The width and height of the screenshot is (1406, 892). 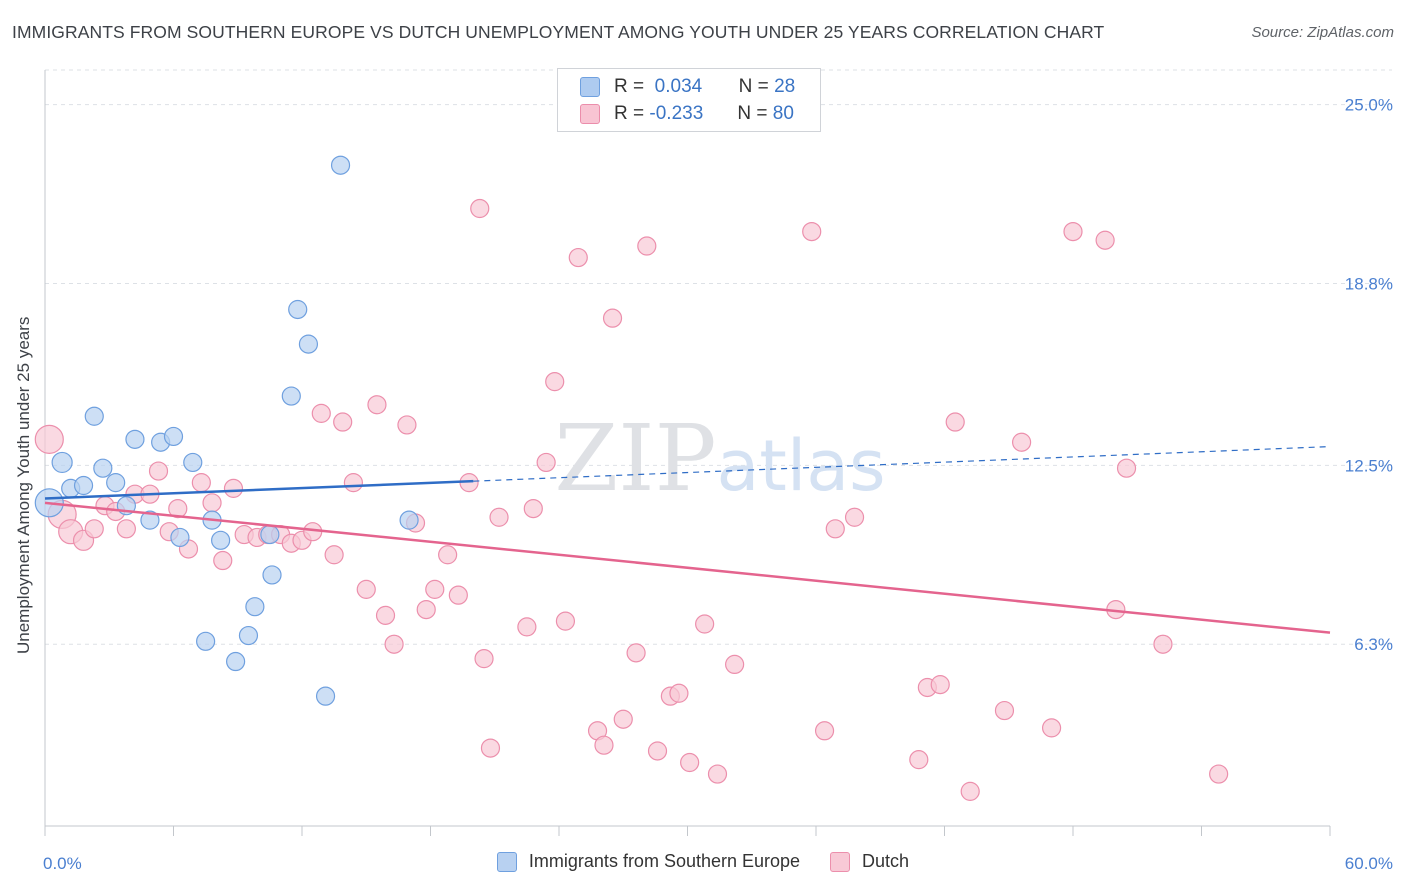 I want to click on r-value-dutch: -0.233, so click(x=676, y=113).